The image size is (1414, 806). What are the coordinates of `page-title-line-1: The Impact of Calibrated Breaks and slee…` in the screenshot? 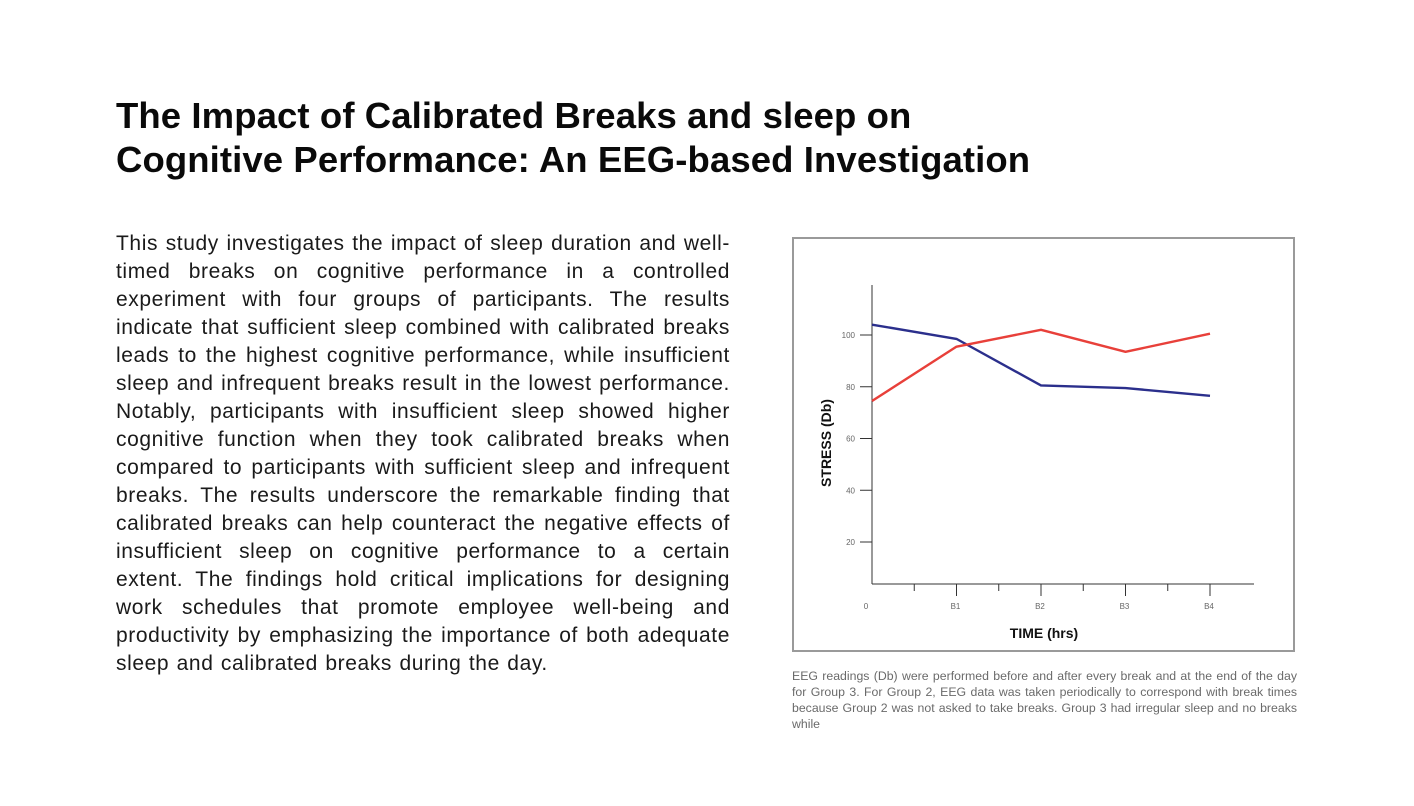 It's located at (514, 115).